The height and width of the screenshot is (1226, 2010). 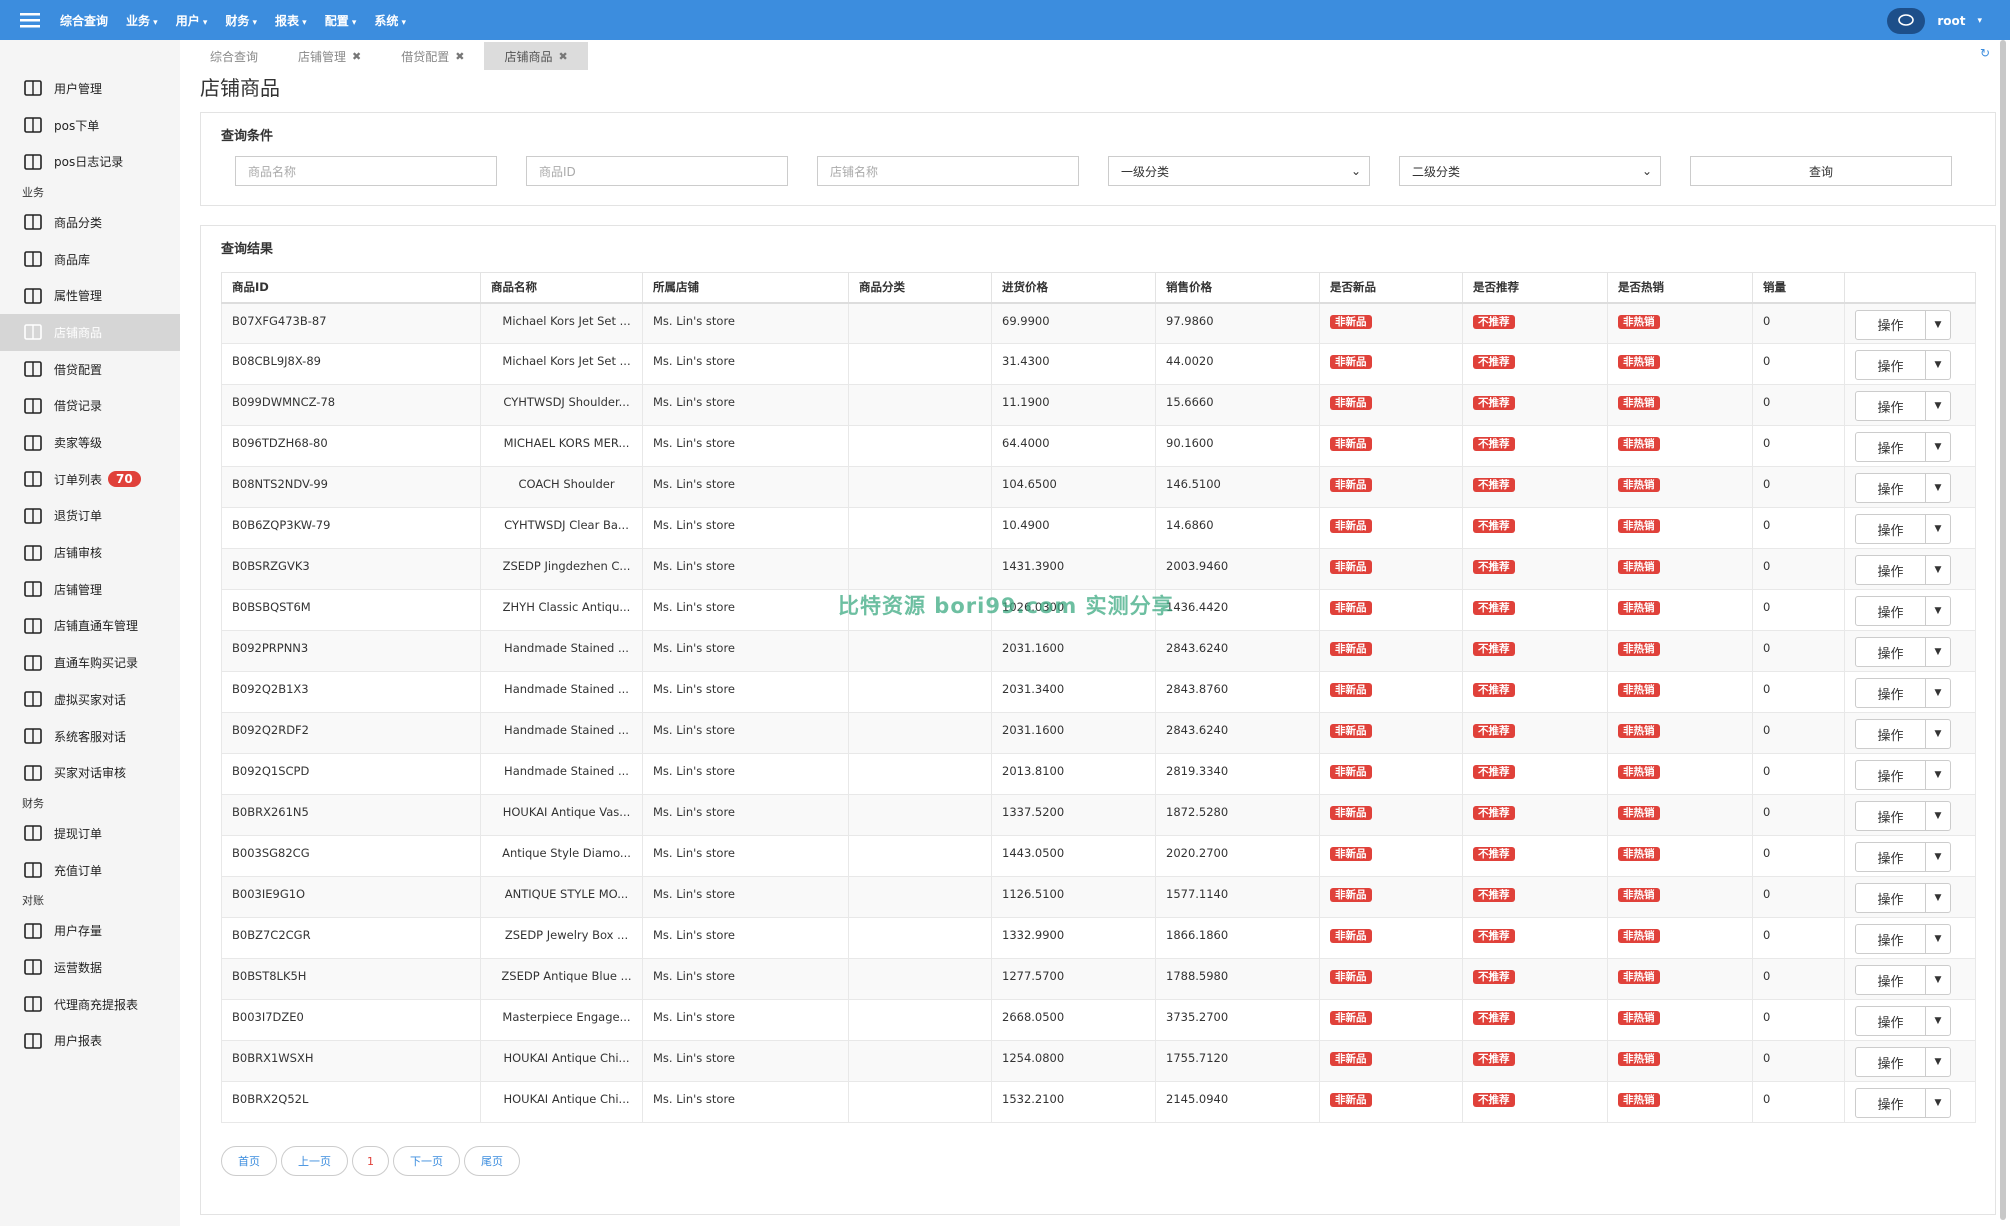 I want to click on text-input: 商品ID, so click(x=657, y=171).